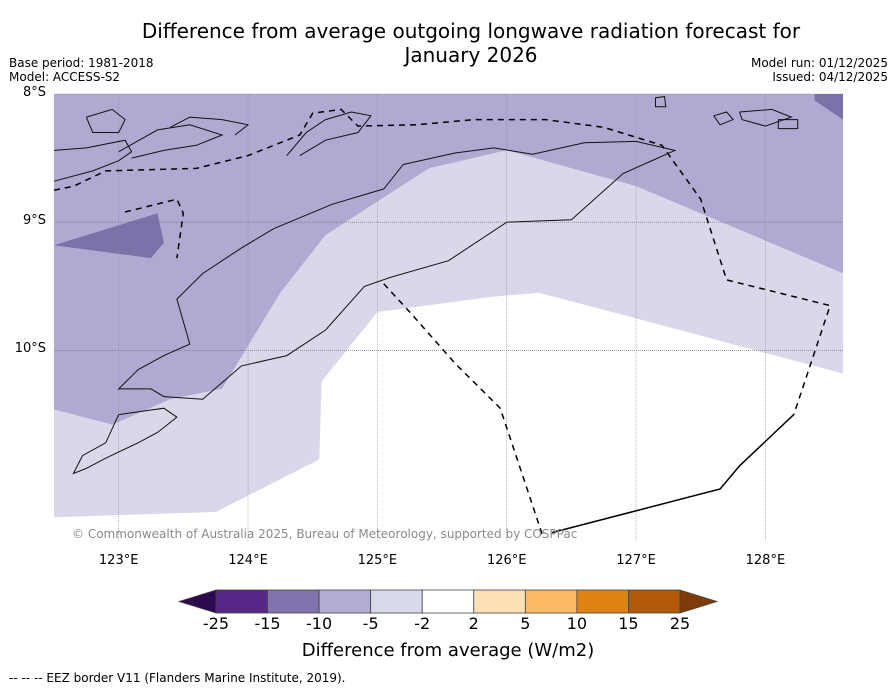 The image size is (896, 690). Describe the element at coordinates (216, 623) in the screenshot. I see `colorbar-tick-label: -25` at that location.